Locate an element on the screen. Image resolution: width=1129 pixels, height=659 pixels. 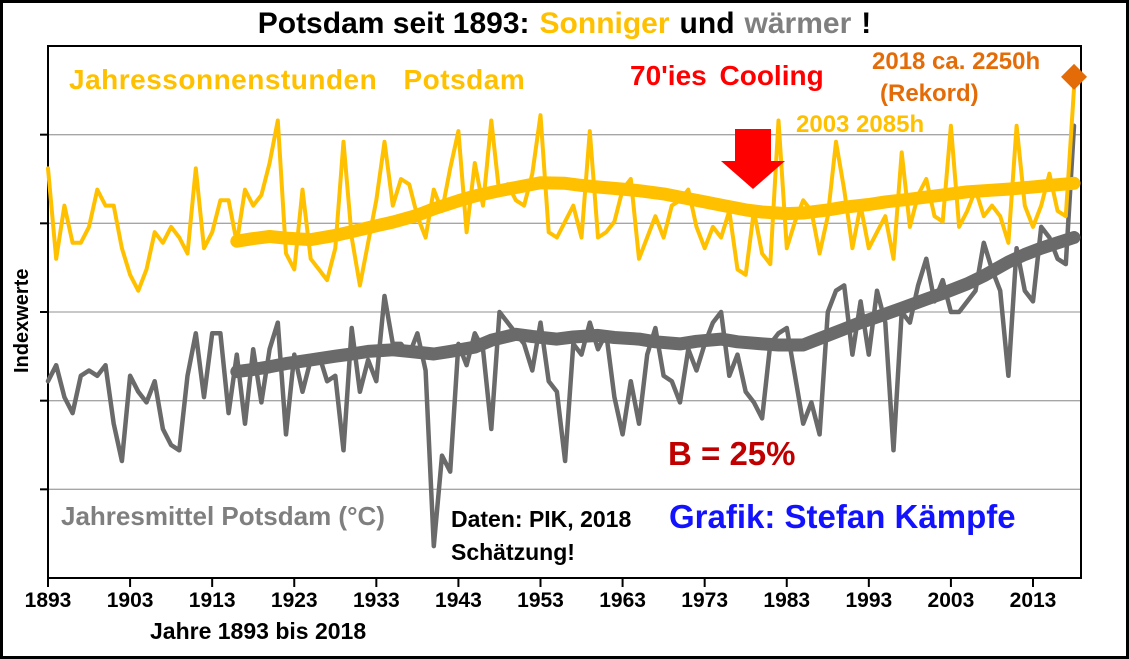
x-tick-label: 1923 is located at coordinates (294, 600).